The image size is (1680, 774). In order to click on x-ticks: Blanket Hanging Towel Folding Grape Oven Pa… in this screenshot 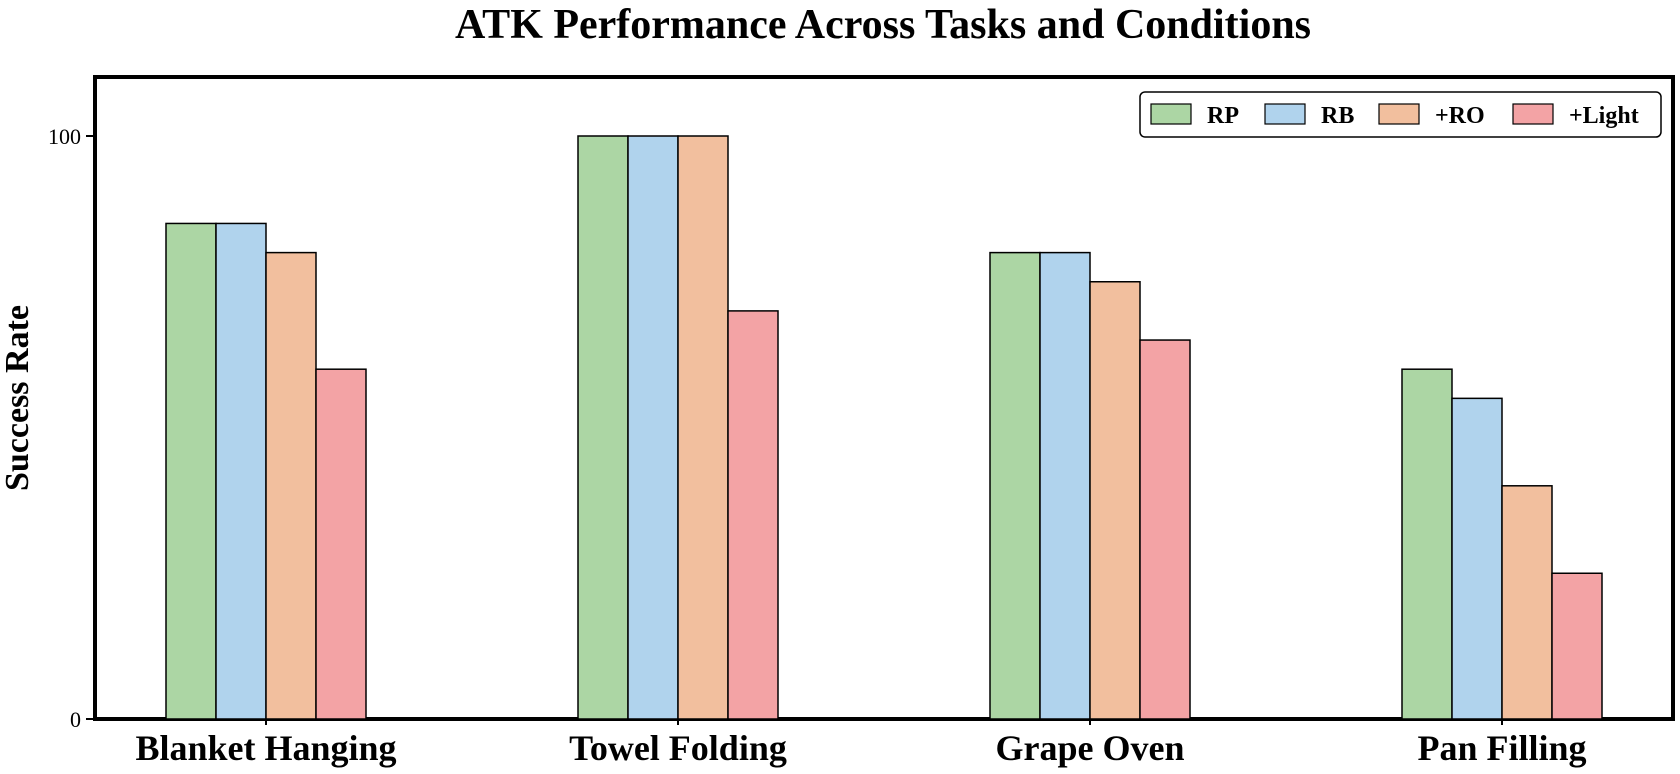, I will do `click(861, 743)`.